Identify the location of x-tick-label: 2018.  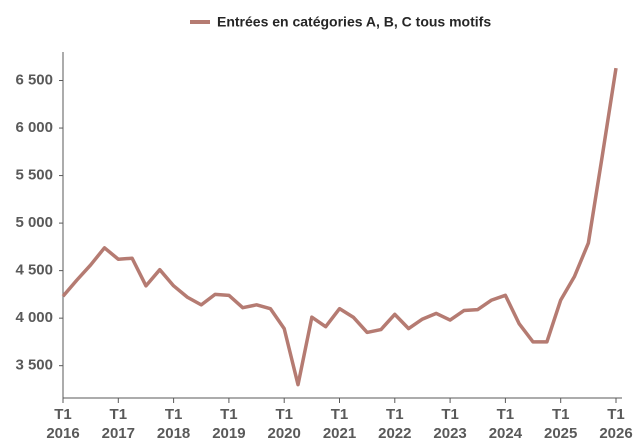
(173, 433).